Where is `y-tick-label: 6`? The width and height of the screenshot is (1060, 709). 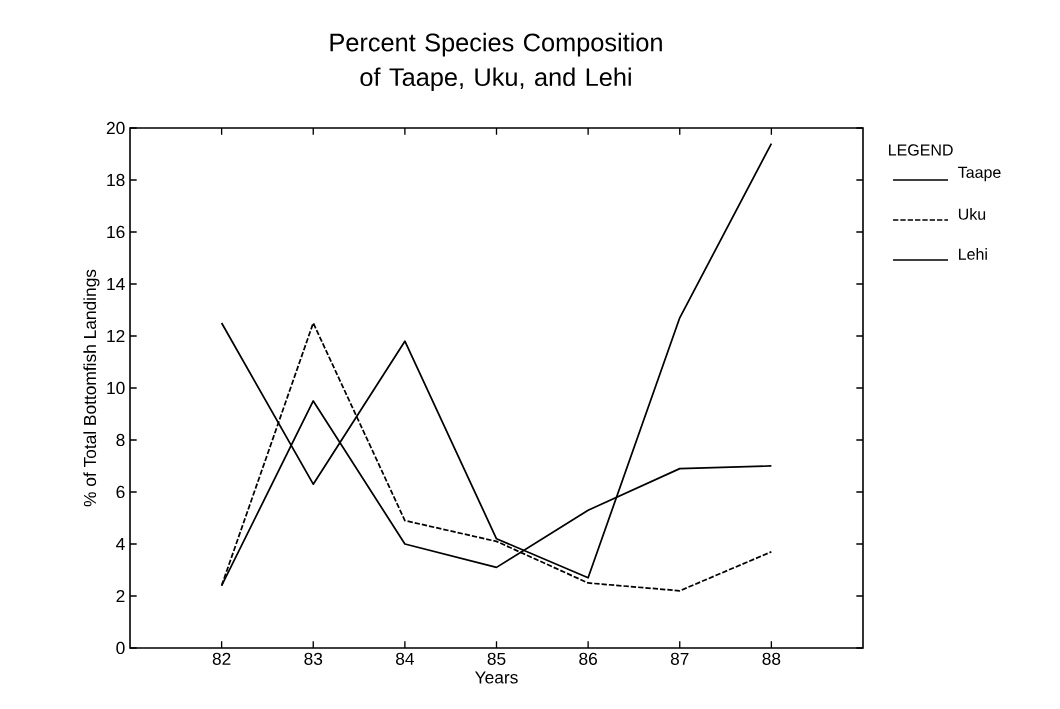
y-tick-label: 6 is located at coordinates (120, 492).